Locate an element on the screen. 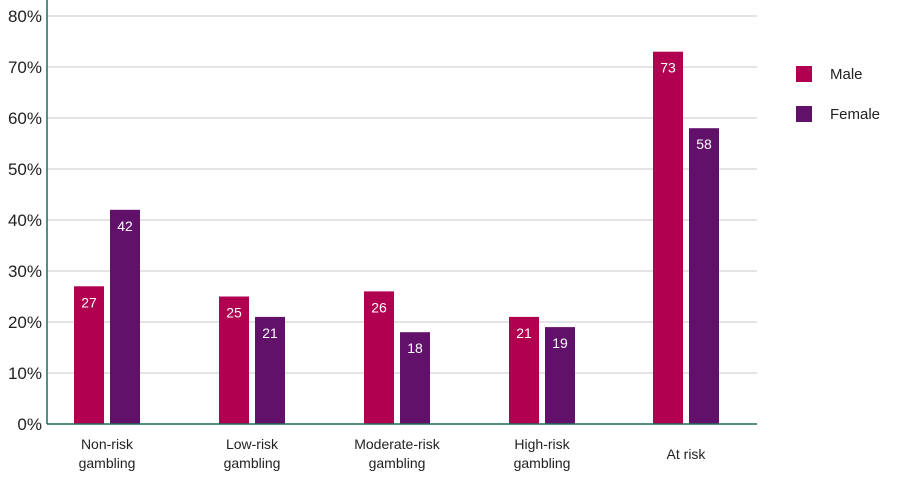 The image size is (901, 492). data-label: 19 is located at coordinates (560, 343).